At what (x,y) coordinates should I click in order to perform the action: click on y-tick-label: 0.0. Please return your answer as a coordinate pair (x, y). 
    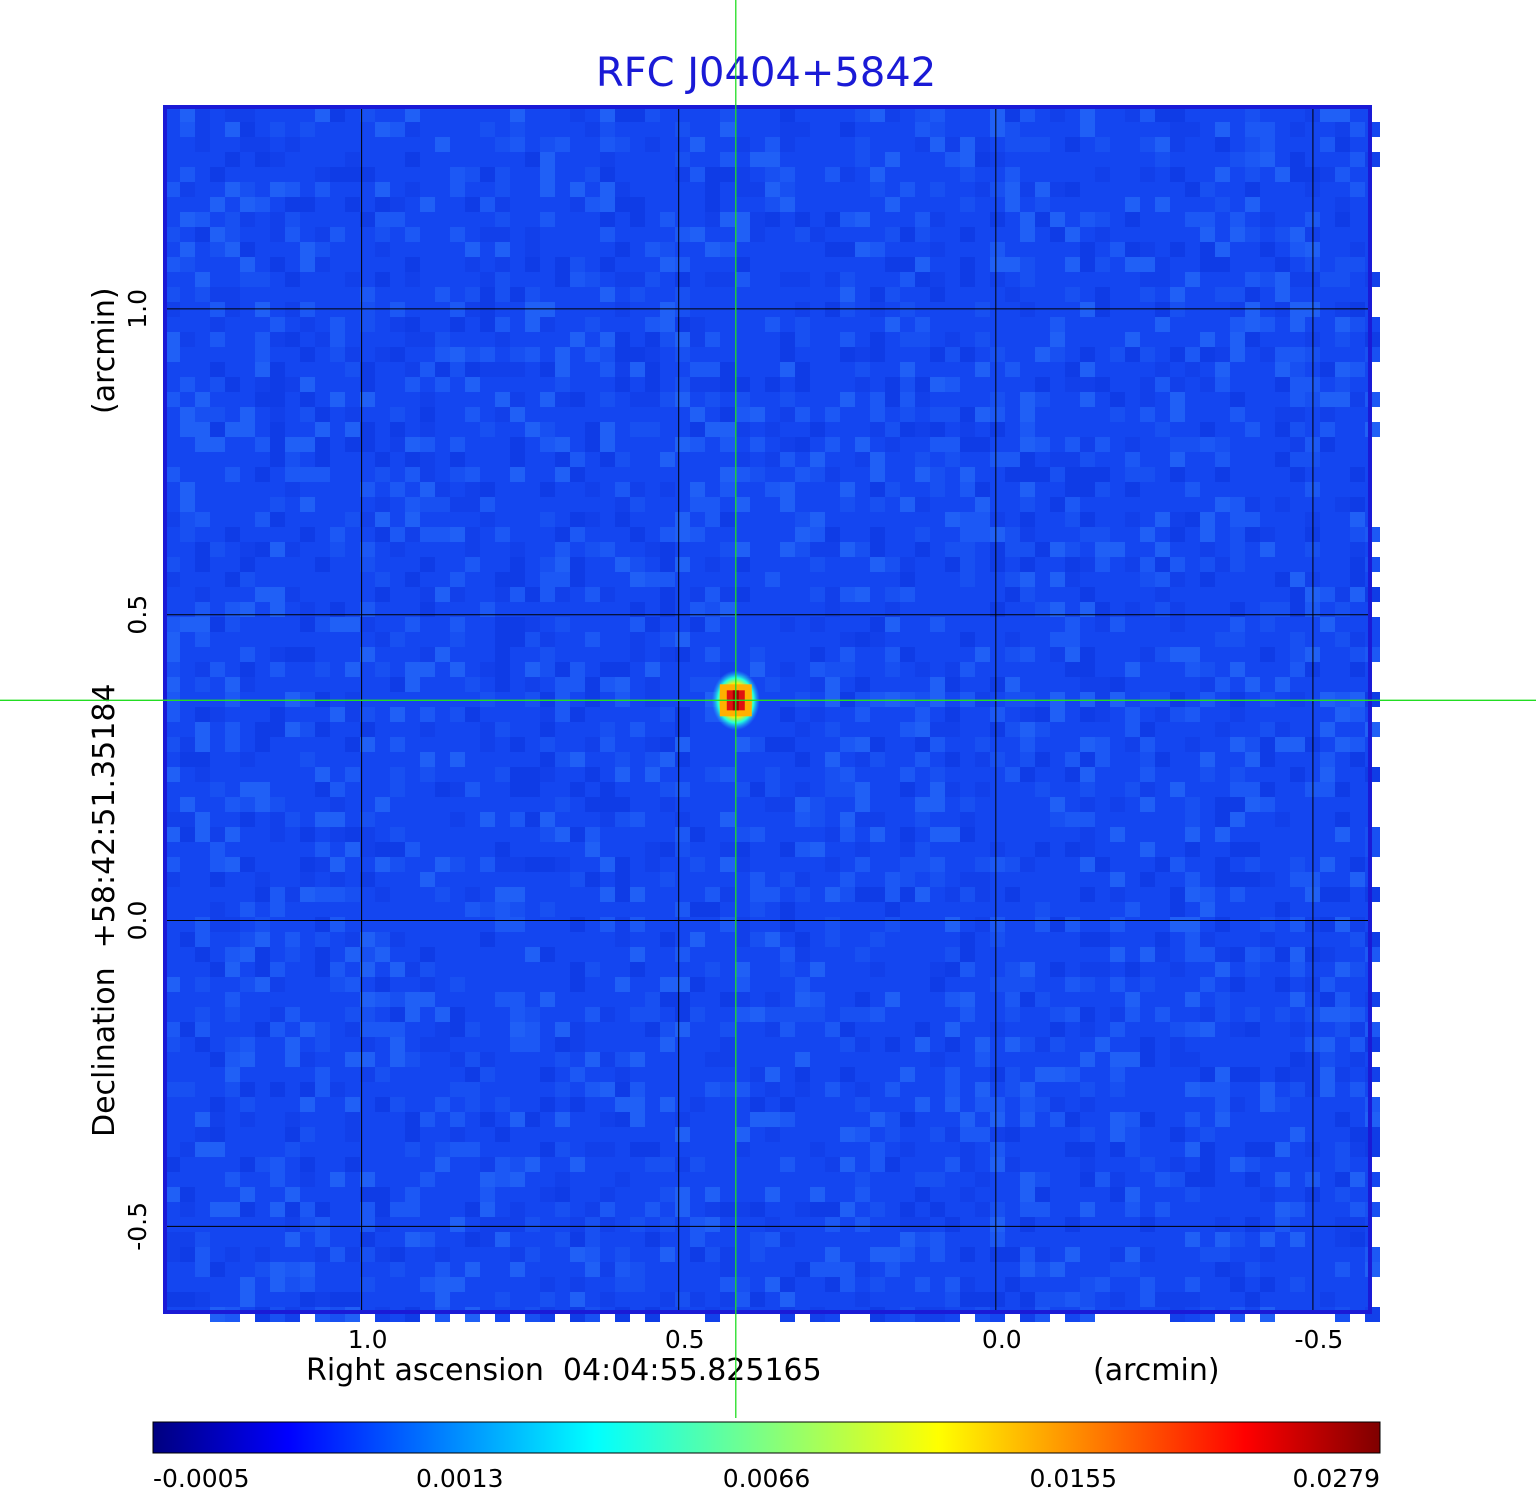
    Looking at the image, I should click on (137, 921).